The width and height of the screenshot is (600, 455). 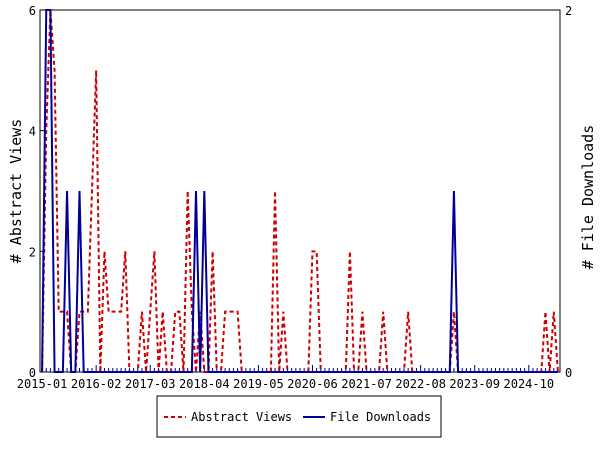 What do you see at coordinates (32, 11) in the screenshot?
I see `y-tick-label: 6` at bounding box center [32, 11].